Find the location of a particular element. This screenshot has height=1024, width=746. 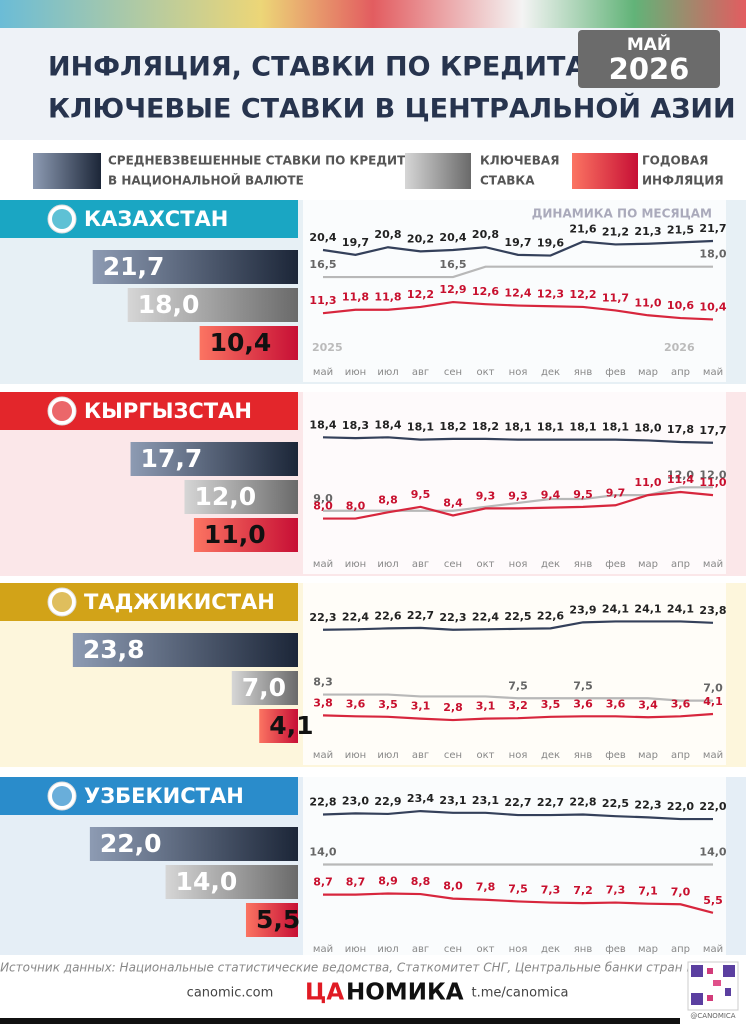

data-label: 18,3 is located at coordinates (355, 425).